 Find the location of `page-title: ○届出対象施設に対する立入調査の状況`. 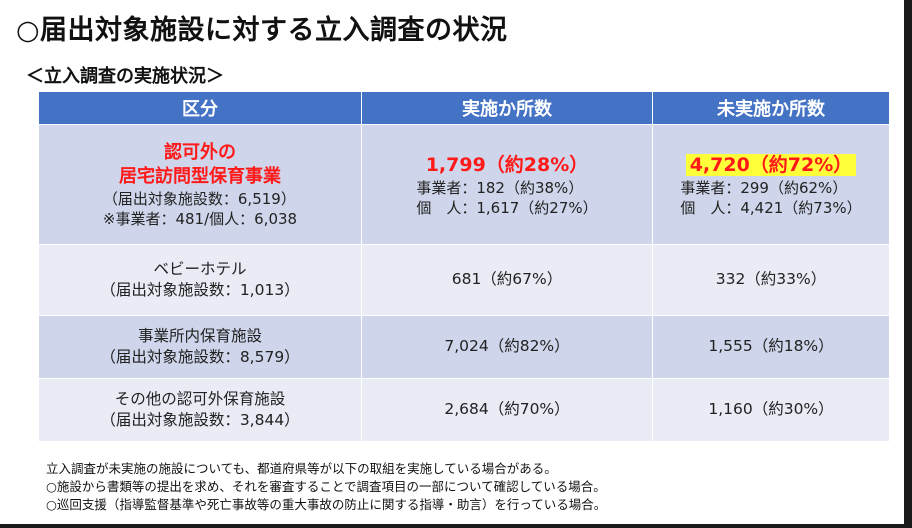

page-title: ○届出対象施設に対する立入調査の状況 is located at coordinates (262, 30).